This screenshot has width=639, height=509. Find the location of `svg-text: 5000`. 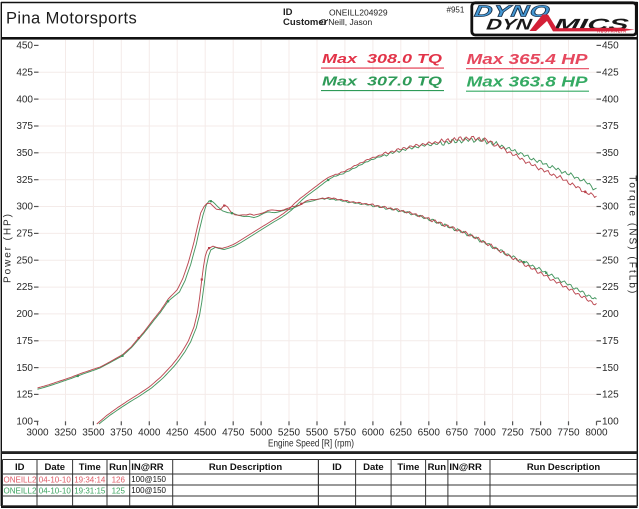

svg-text: 5000 is located at coordinates (261, 433).